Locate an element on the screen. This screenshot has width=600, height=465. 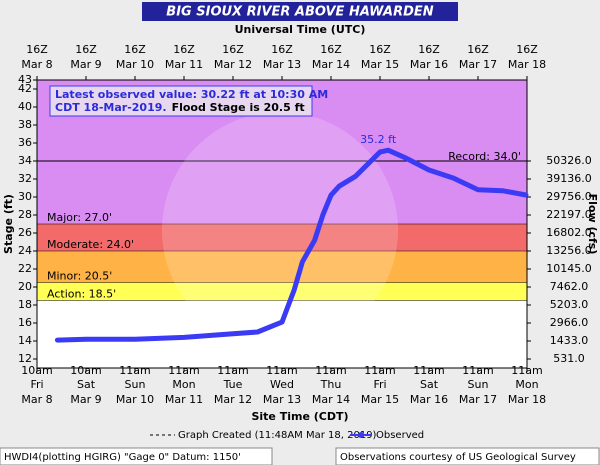
y-tick-label: 16 is located at coordinates (25, 322).